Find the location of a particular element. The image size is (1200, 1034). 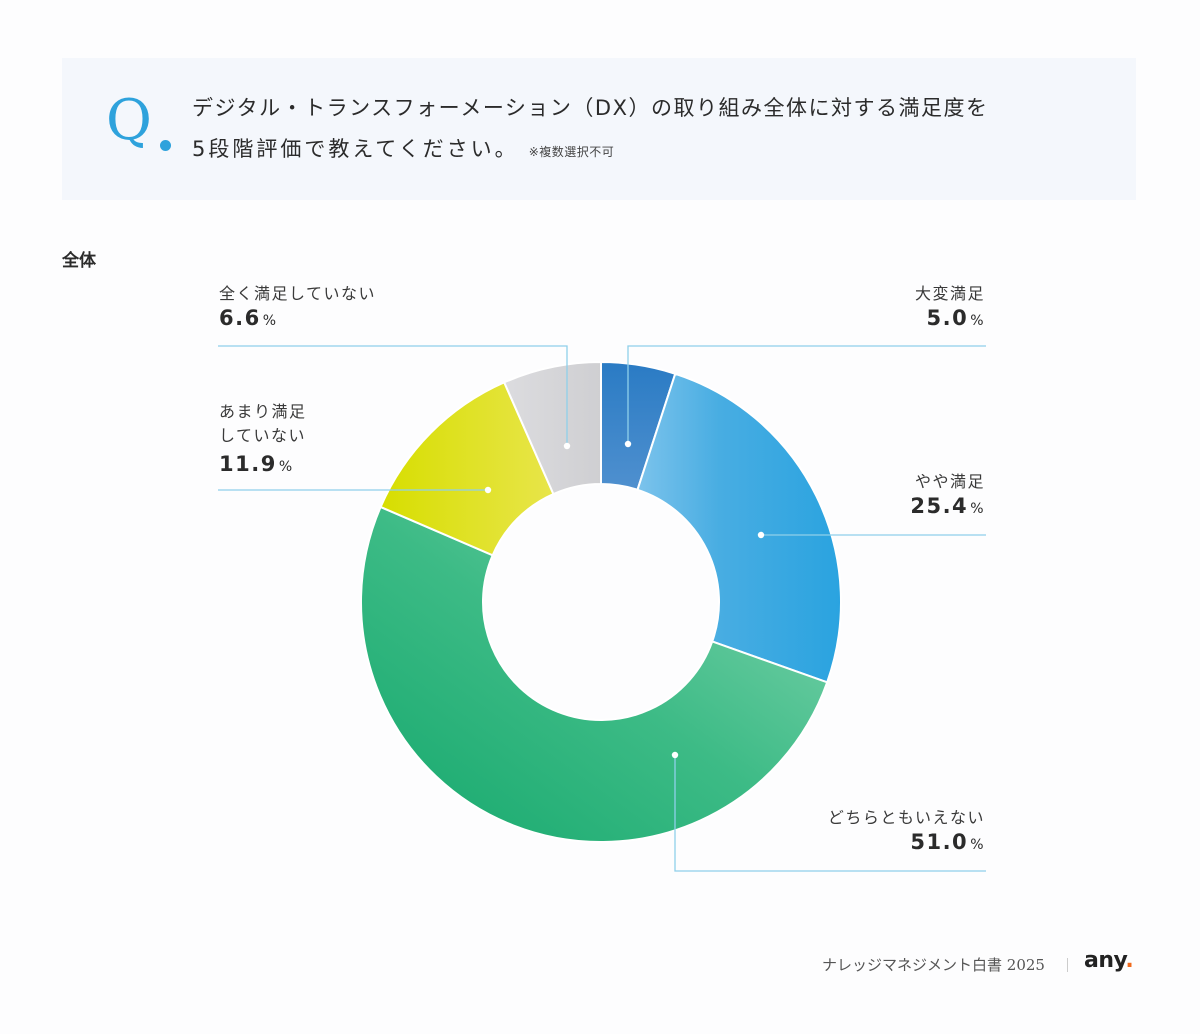

label-not-at-all-value: 6.6% is located at coordinates (248, 318).